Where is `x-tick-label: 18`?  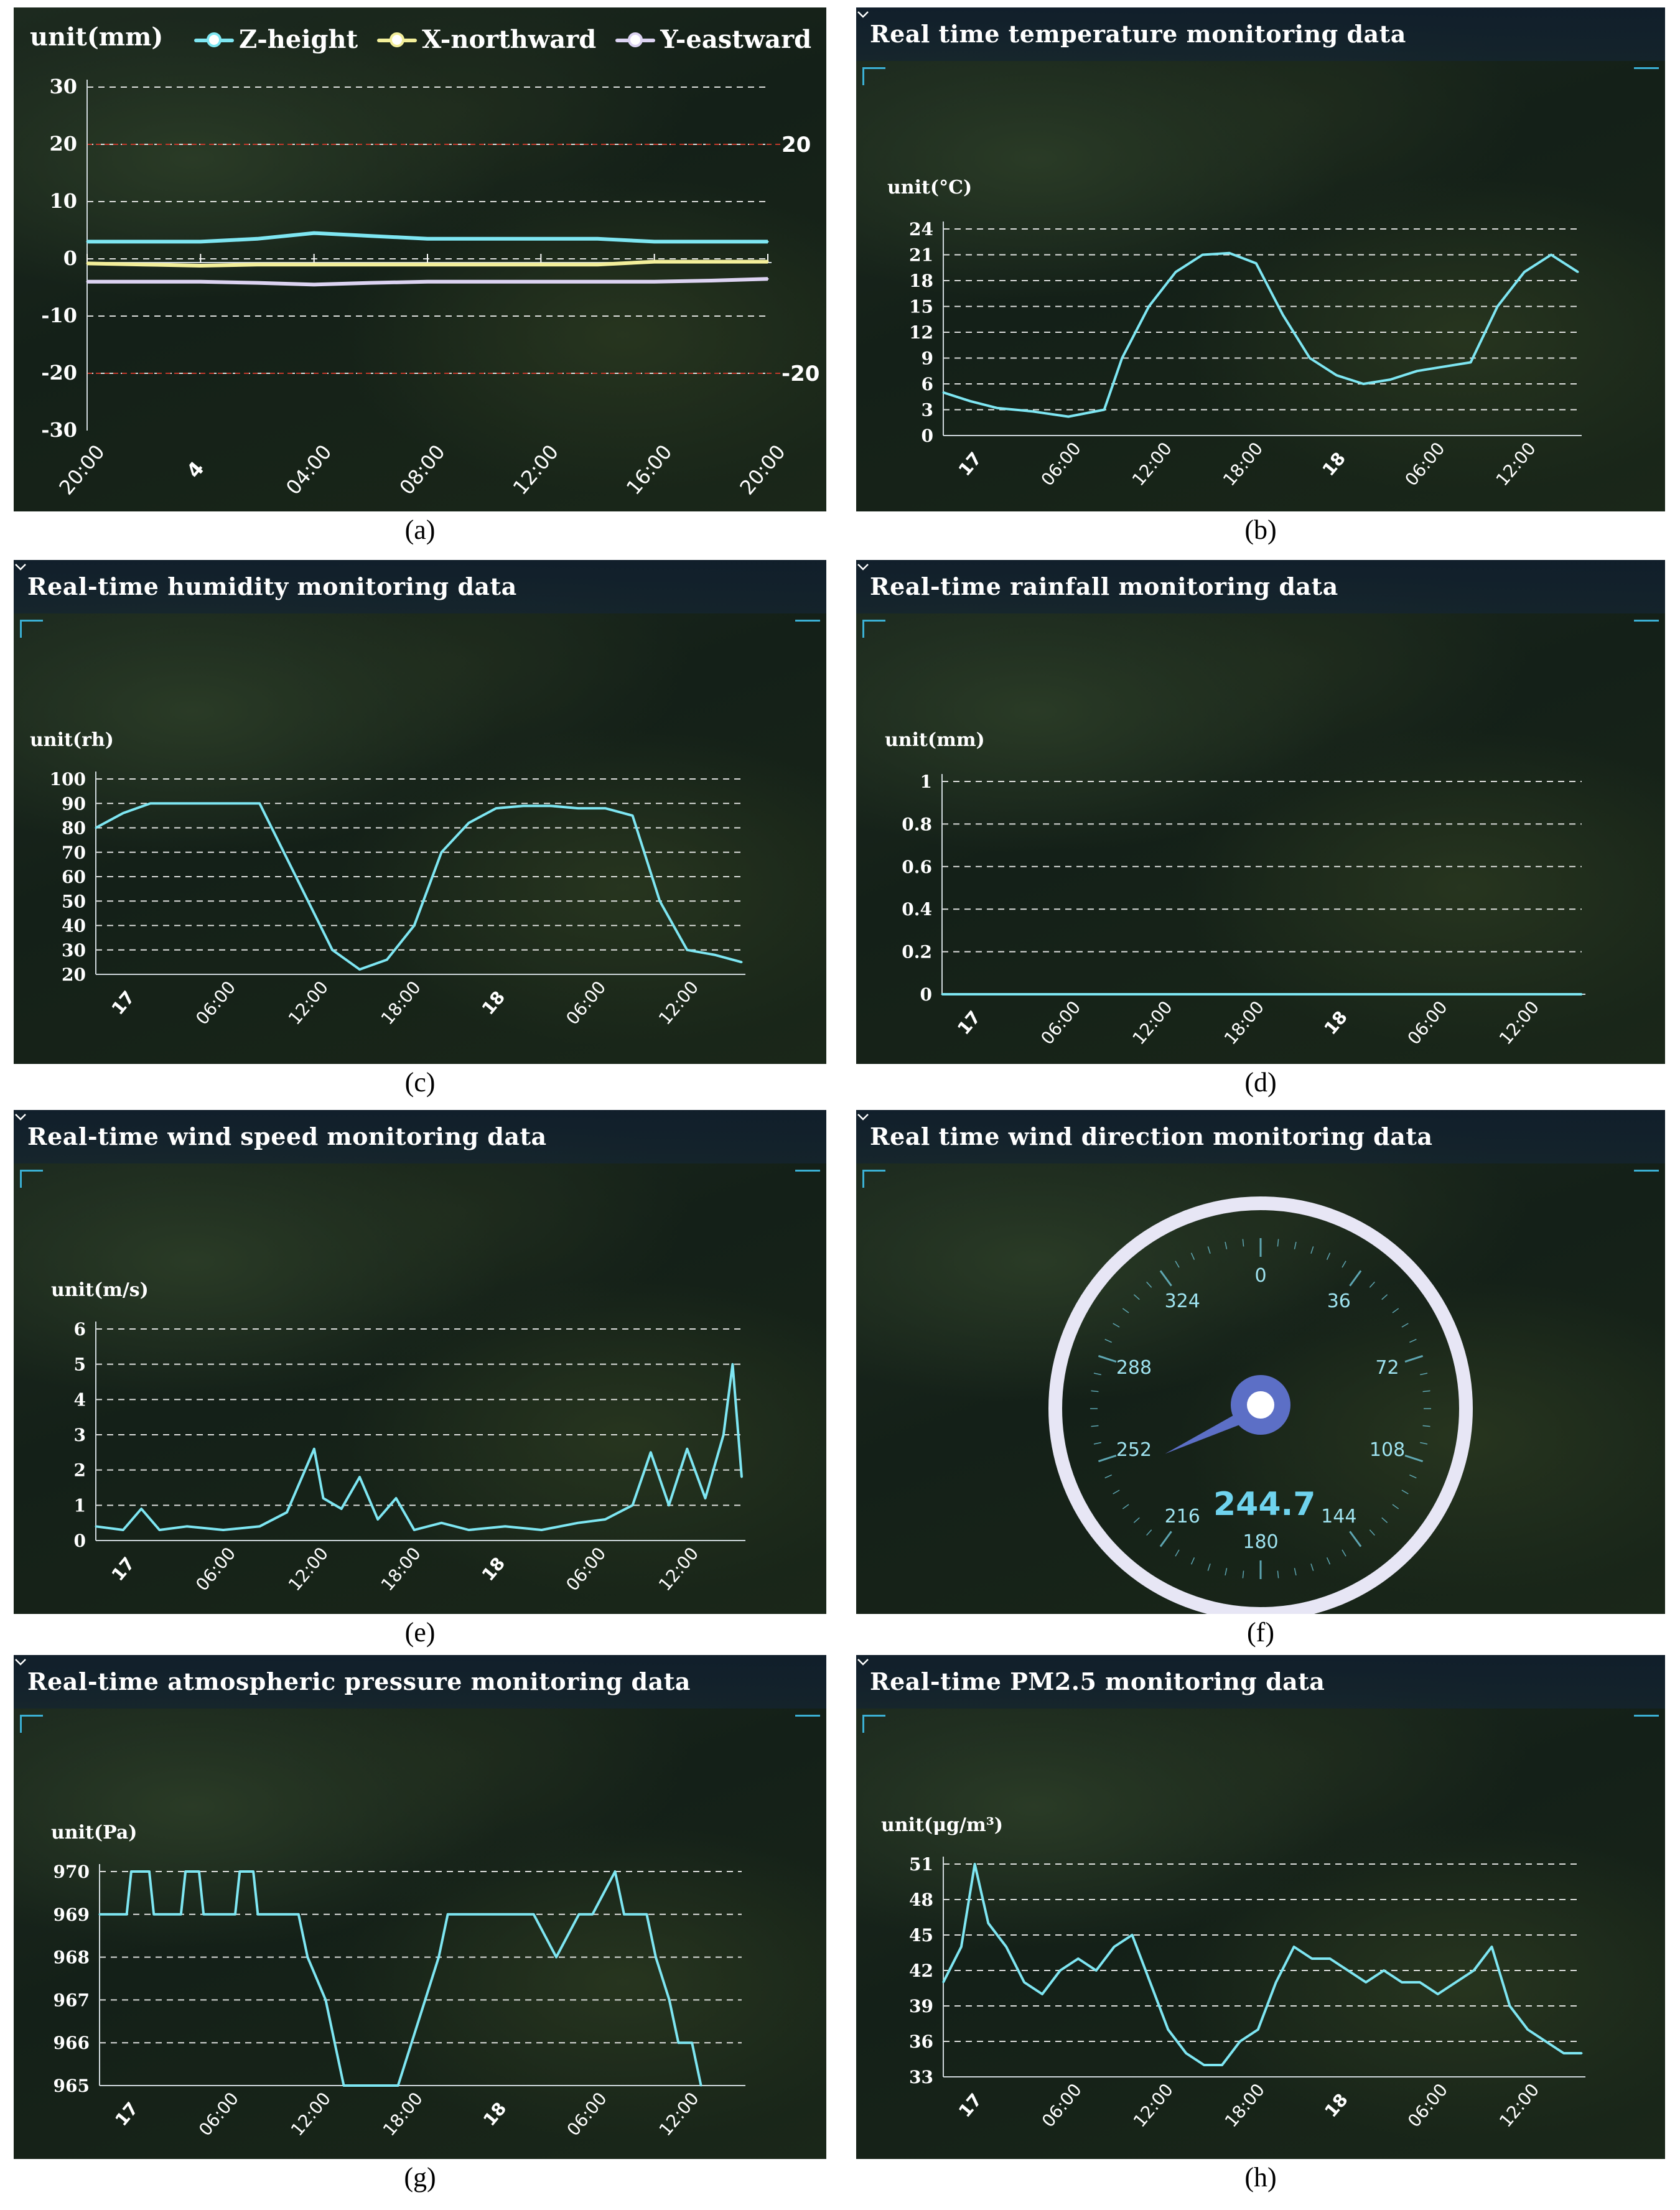 x-tick-label: 18 is located at coordinates (493, 1569).